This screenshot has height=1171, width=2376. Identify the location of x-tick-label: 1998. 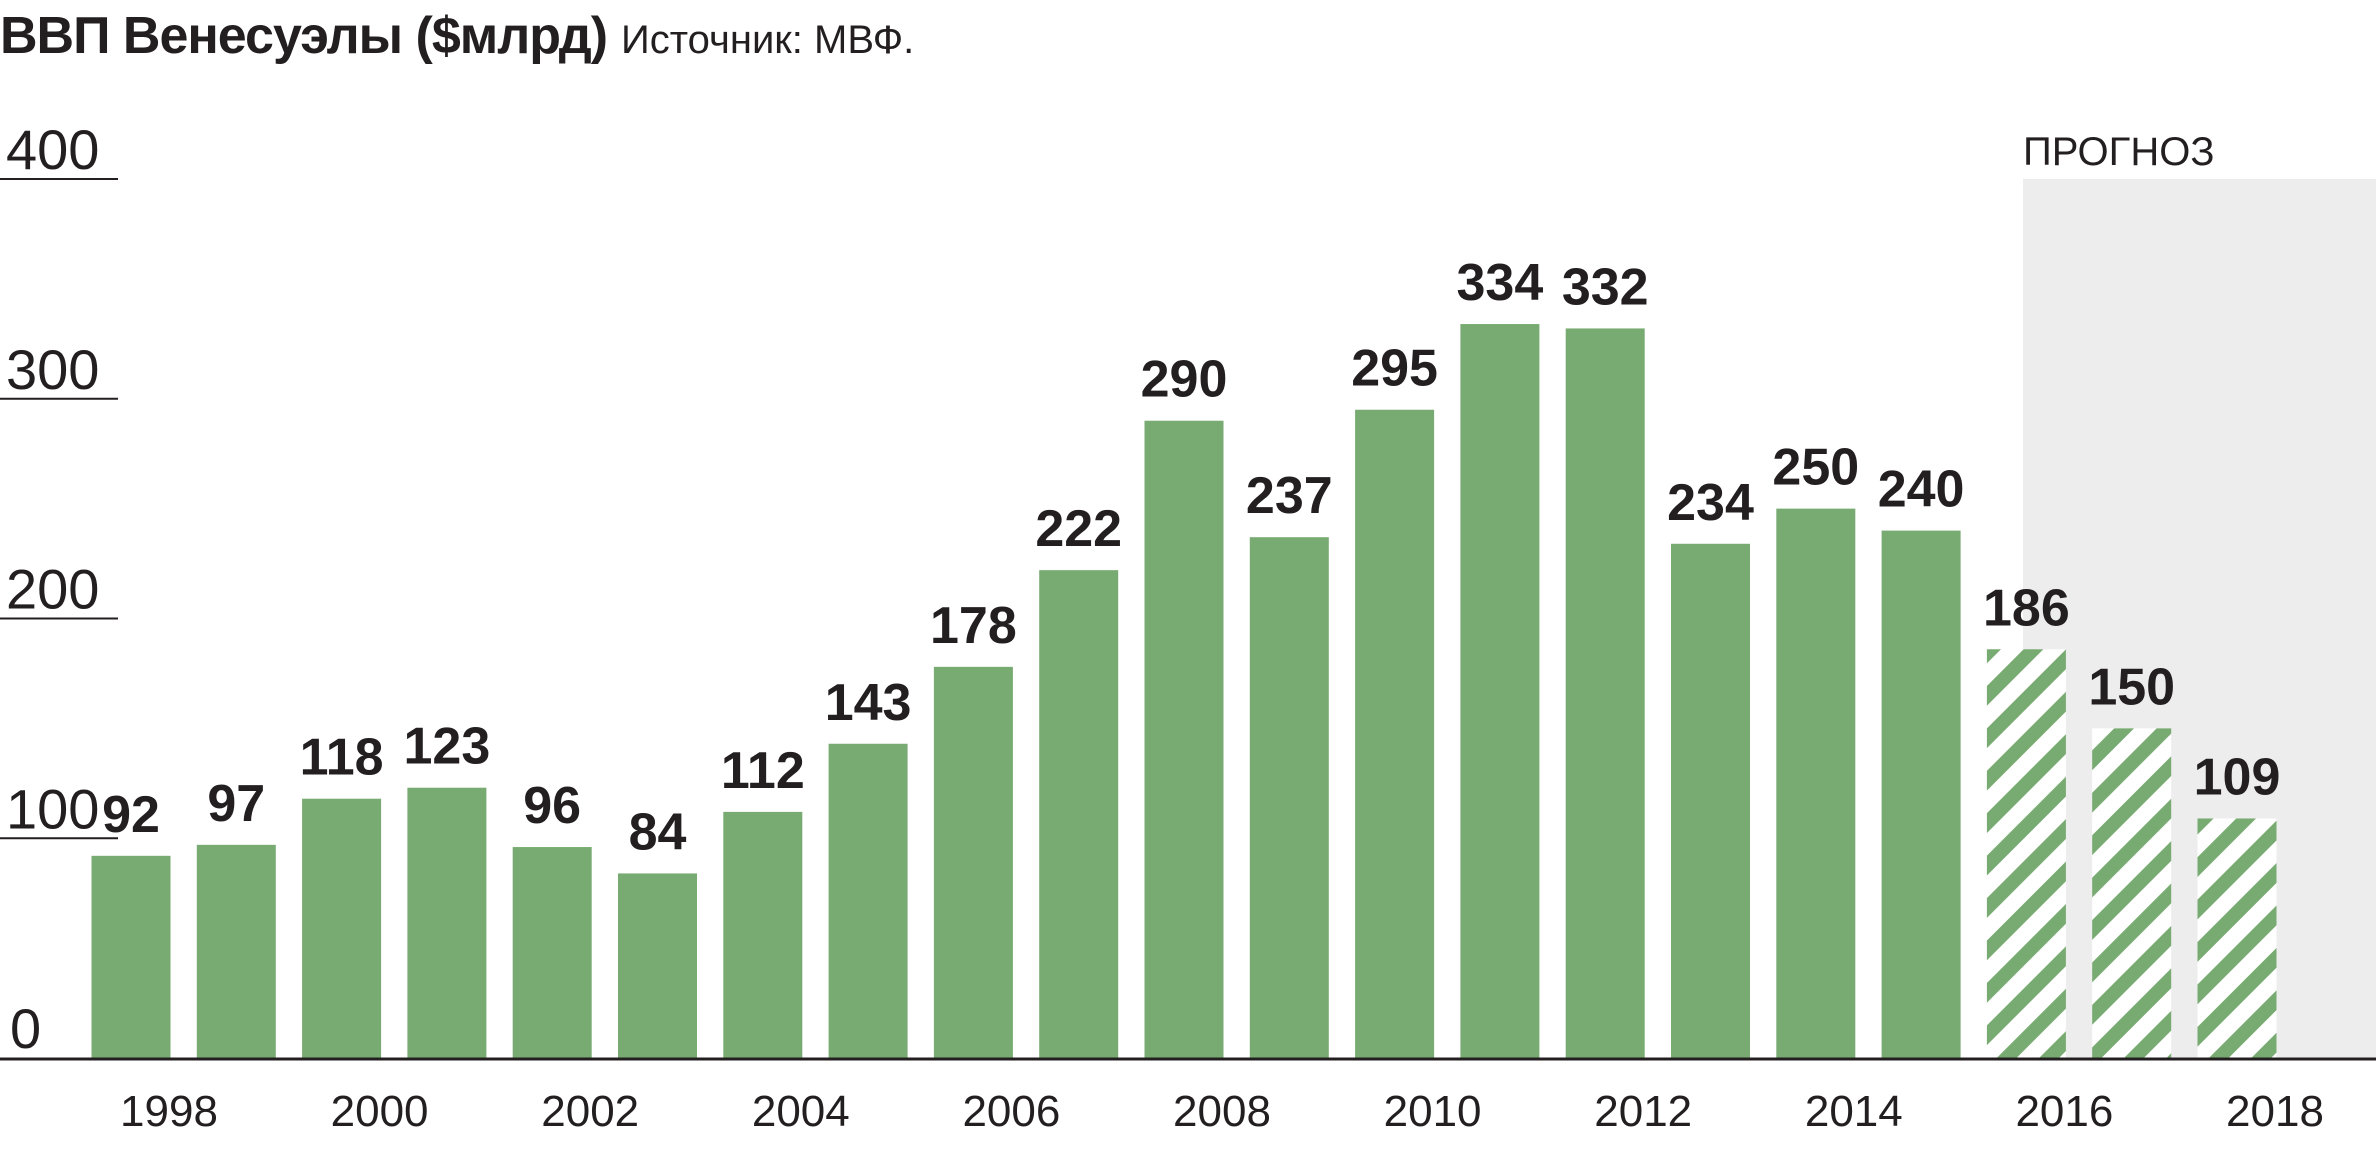
(169, 1111).